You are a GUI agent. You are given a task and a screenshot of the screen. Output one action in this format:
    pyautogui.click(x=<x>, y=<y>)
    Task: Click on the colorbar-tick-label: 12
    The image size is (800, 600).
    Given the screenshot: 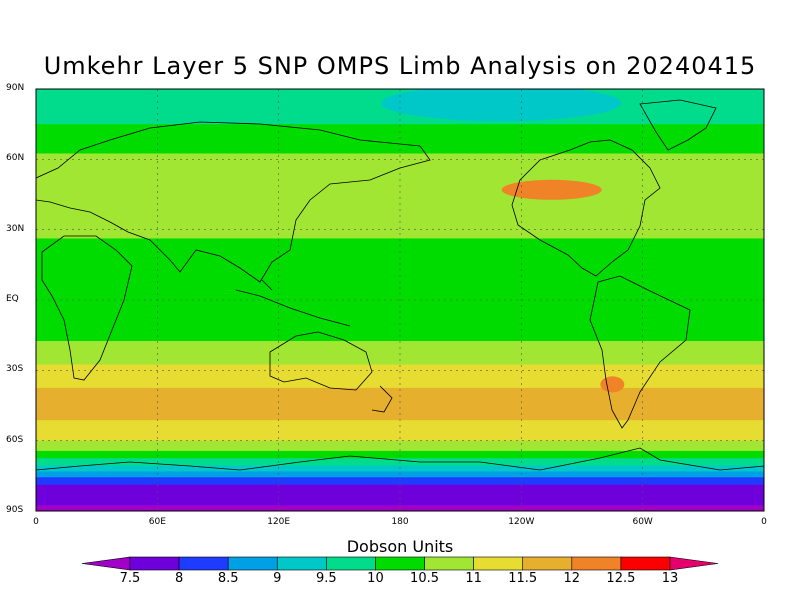 What is the action you would take?
    pyautogui.click(x=572, y=578)
    